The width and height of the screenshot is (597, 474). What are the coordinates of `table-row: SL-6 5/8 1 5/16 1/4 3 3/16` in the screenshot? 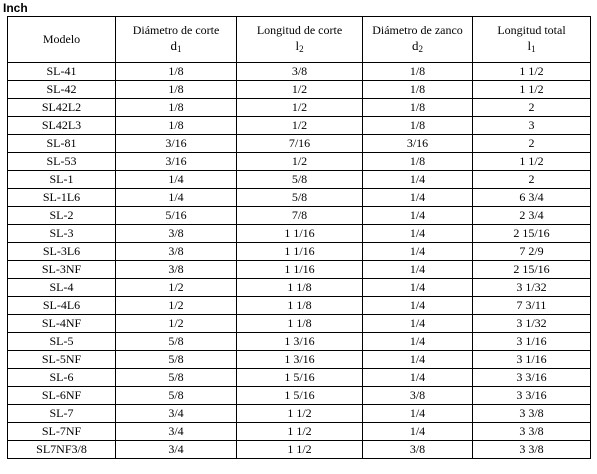 It's located at (299, 377).